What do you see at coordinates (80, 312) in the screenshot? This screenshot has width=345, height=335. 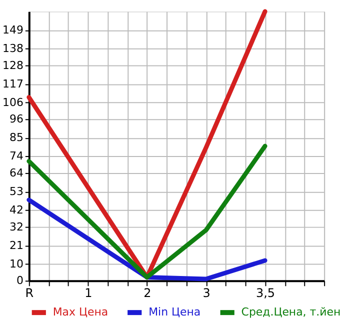 I see `legend-label: Max Цена` at bounding box center [80, 312].